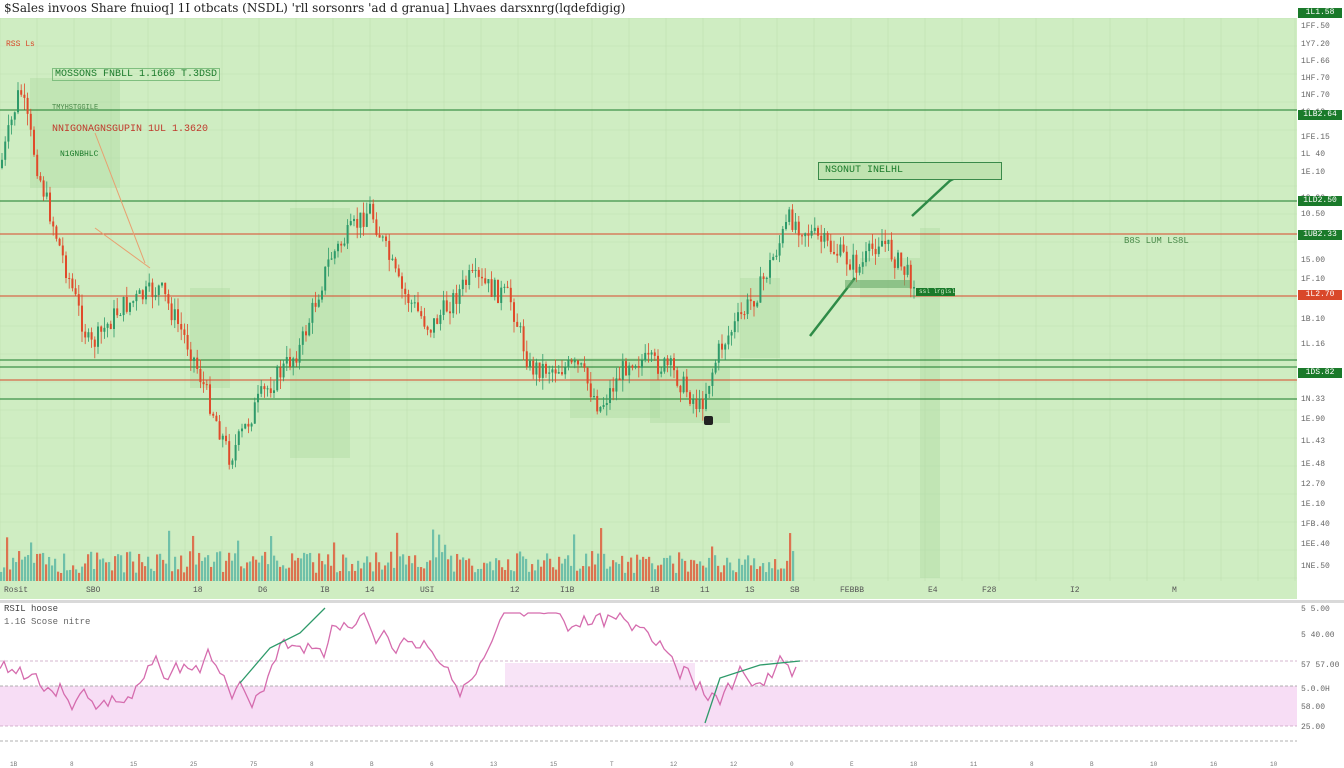 This screenshot has height=768, width=1344. Describe the element at coordinates (910, 171) in the screenshot. I see `trend-label-box: NSONUT INELHL` at that location.